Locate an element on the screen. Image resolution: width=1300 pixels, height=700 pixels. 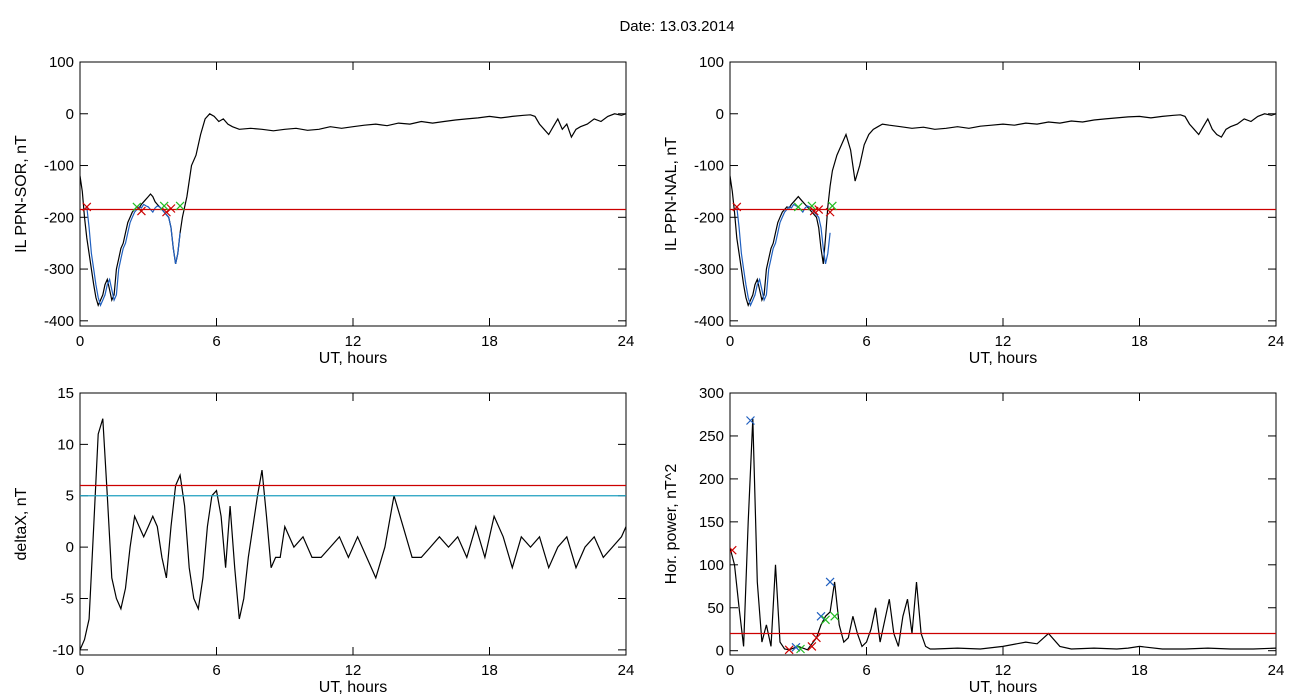
y-tick-label: 200 is located at coordinates (711, 479).